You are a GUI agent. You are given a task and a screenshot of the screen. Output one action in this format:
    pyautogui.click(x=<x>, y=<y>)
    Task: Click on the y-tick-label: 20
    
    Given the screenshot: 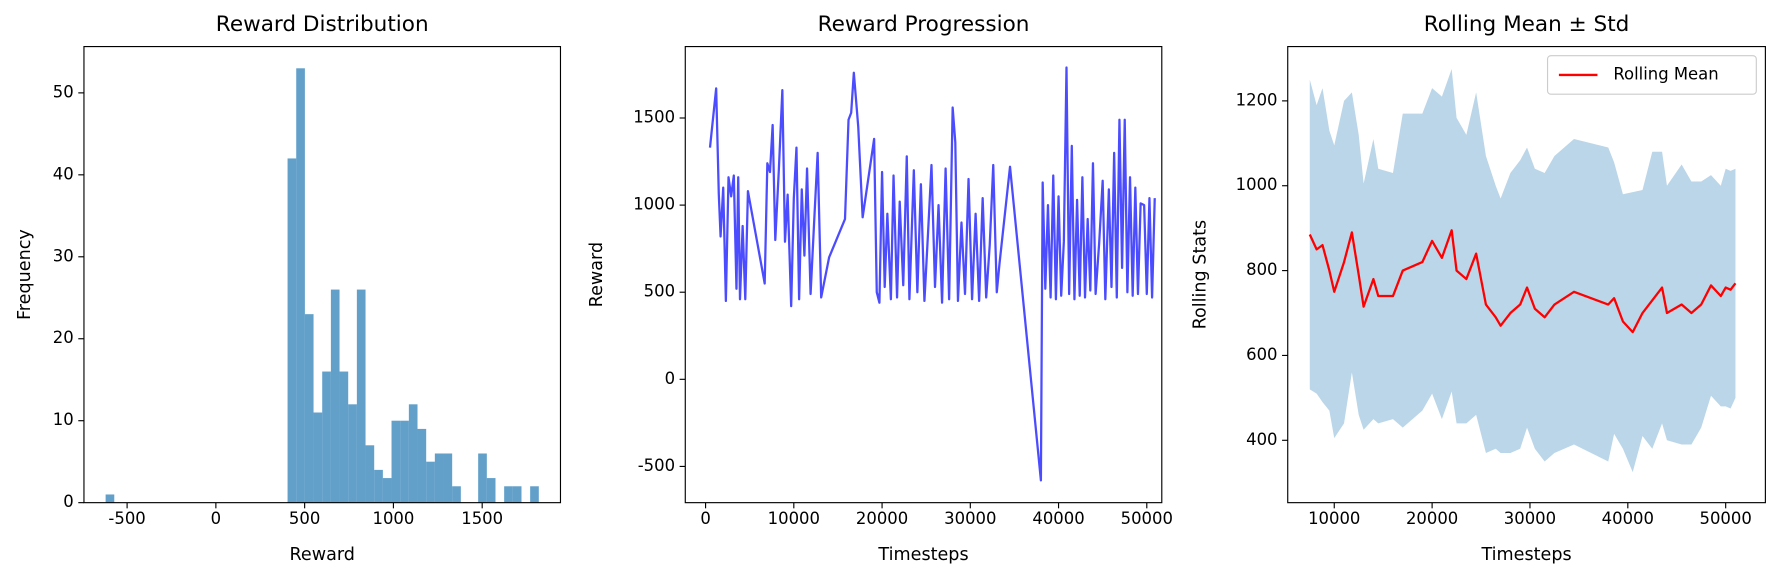 What is the action you would take?
    pyautogui.click(x=63, y=337)
    